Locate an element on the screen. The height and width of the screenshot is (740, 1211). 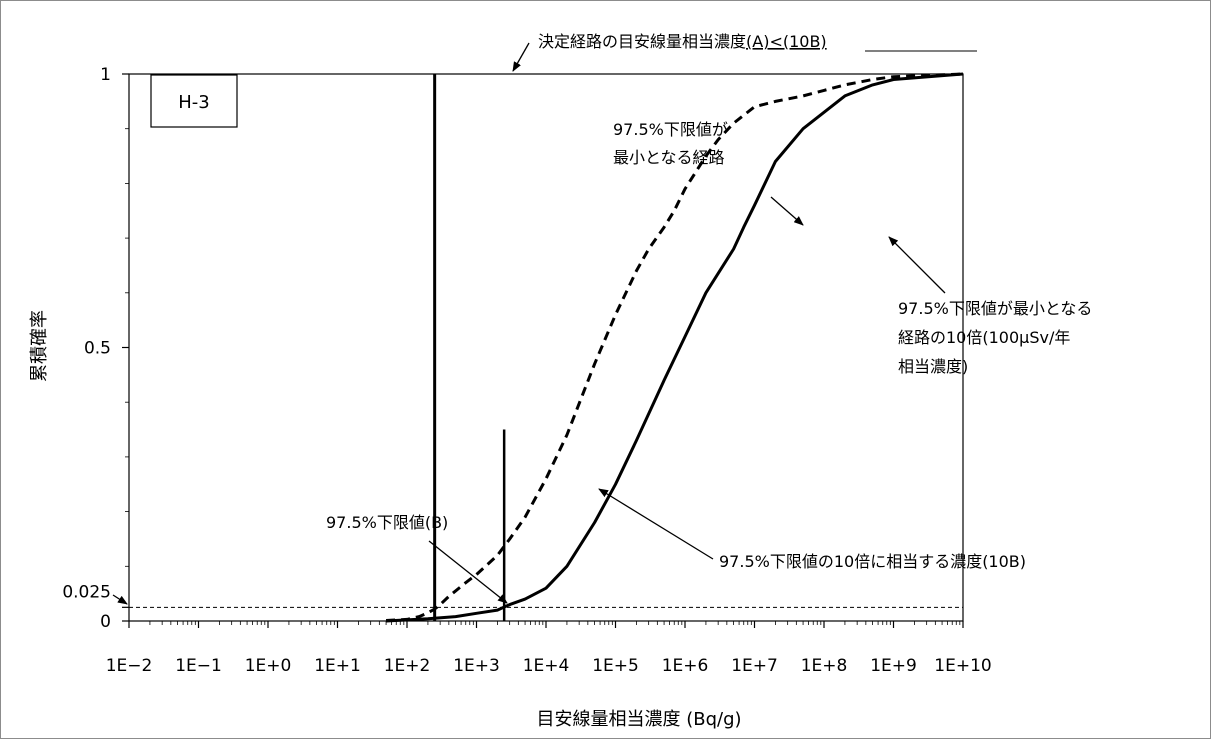
x-tick-label: 1E+4 is located at coordinates (546, 666).